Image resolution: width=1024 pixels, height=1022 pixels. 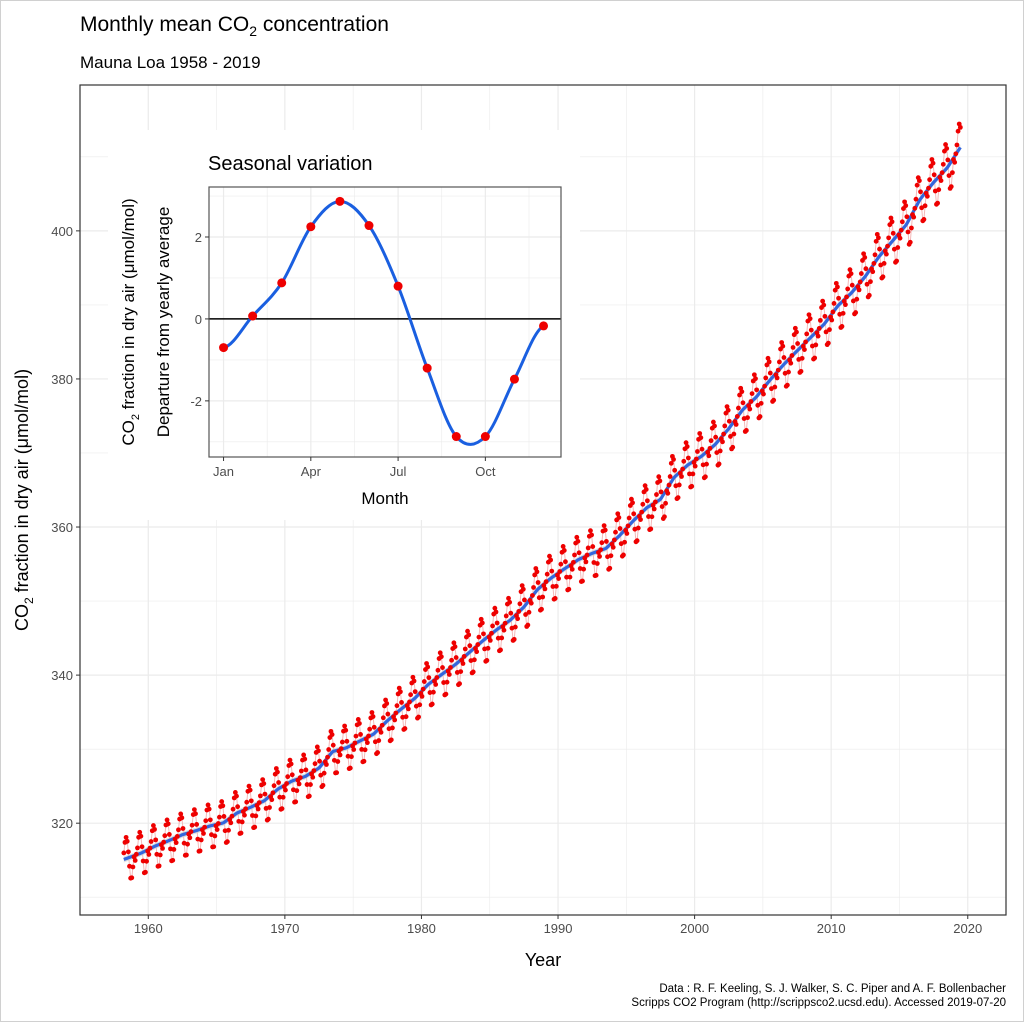 I want to click on inset-x-tick-label: Apr, so click(x=311, y=471).